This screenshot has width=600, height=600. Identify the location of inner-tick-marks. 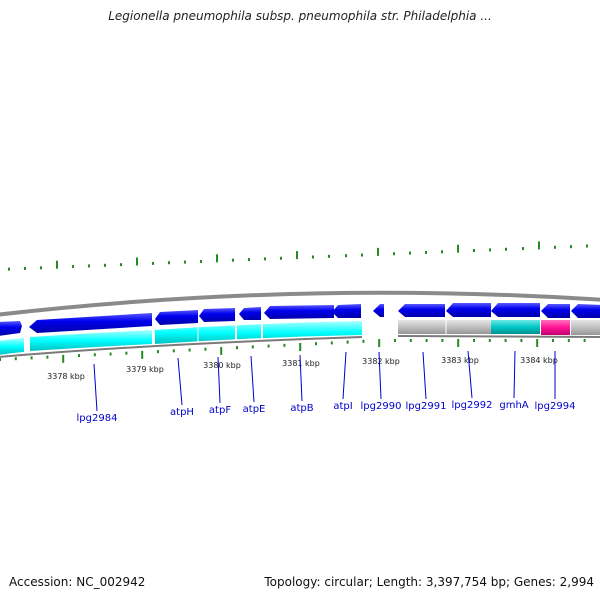
(293, 351).